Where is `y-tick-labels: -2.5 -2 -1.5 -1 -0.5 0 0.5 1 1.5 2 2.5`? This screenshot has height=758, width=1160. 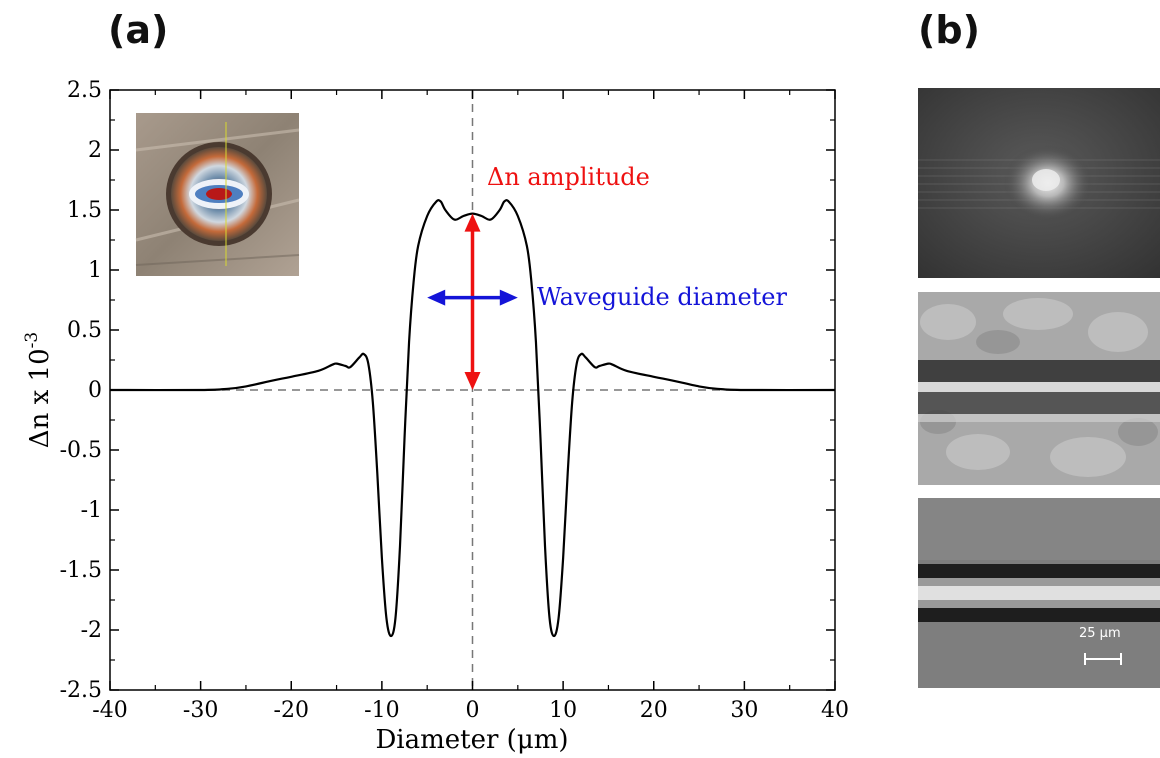
y-tick-labels: -2.5 -2 -1.5 -1 -0.5 0 0.5 1 1.5 2 2.5 is located at coordinates (81, 390).